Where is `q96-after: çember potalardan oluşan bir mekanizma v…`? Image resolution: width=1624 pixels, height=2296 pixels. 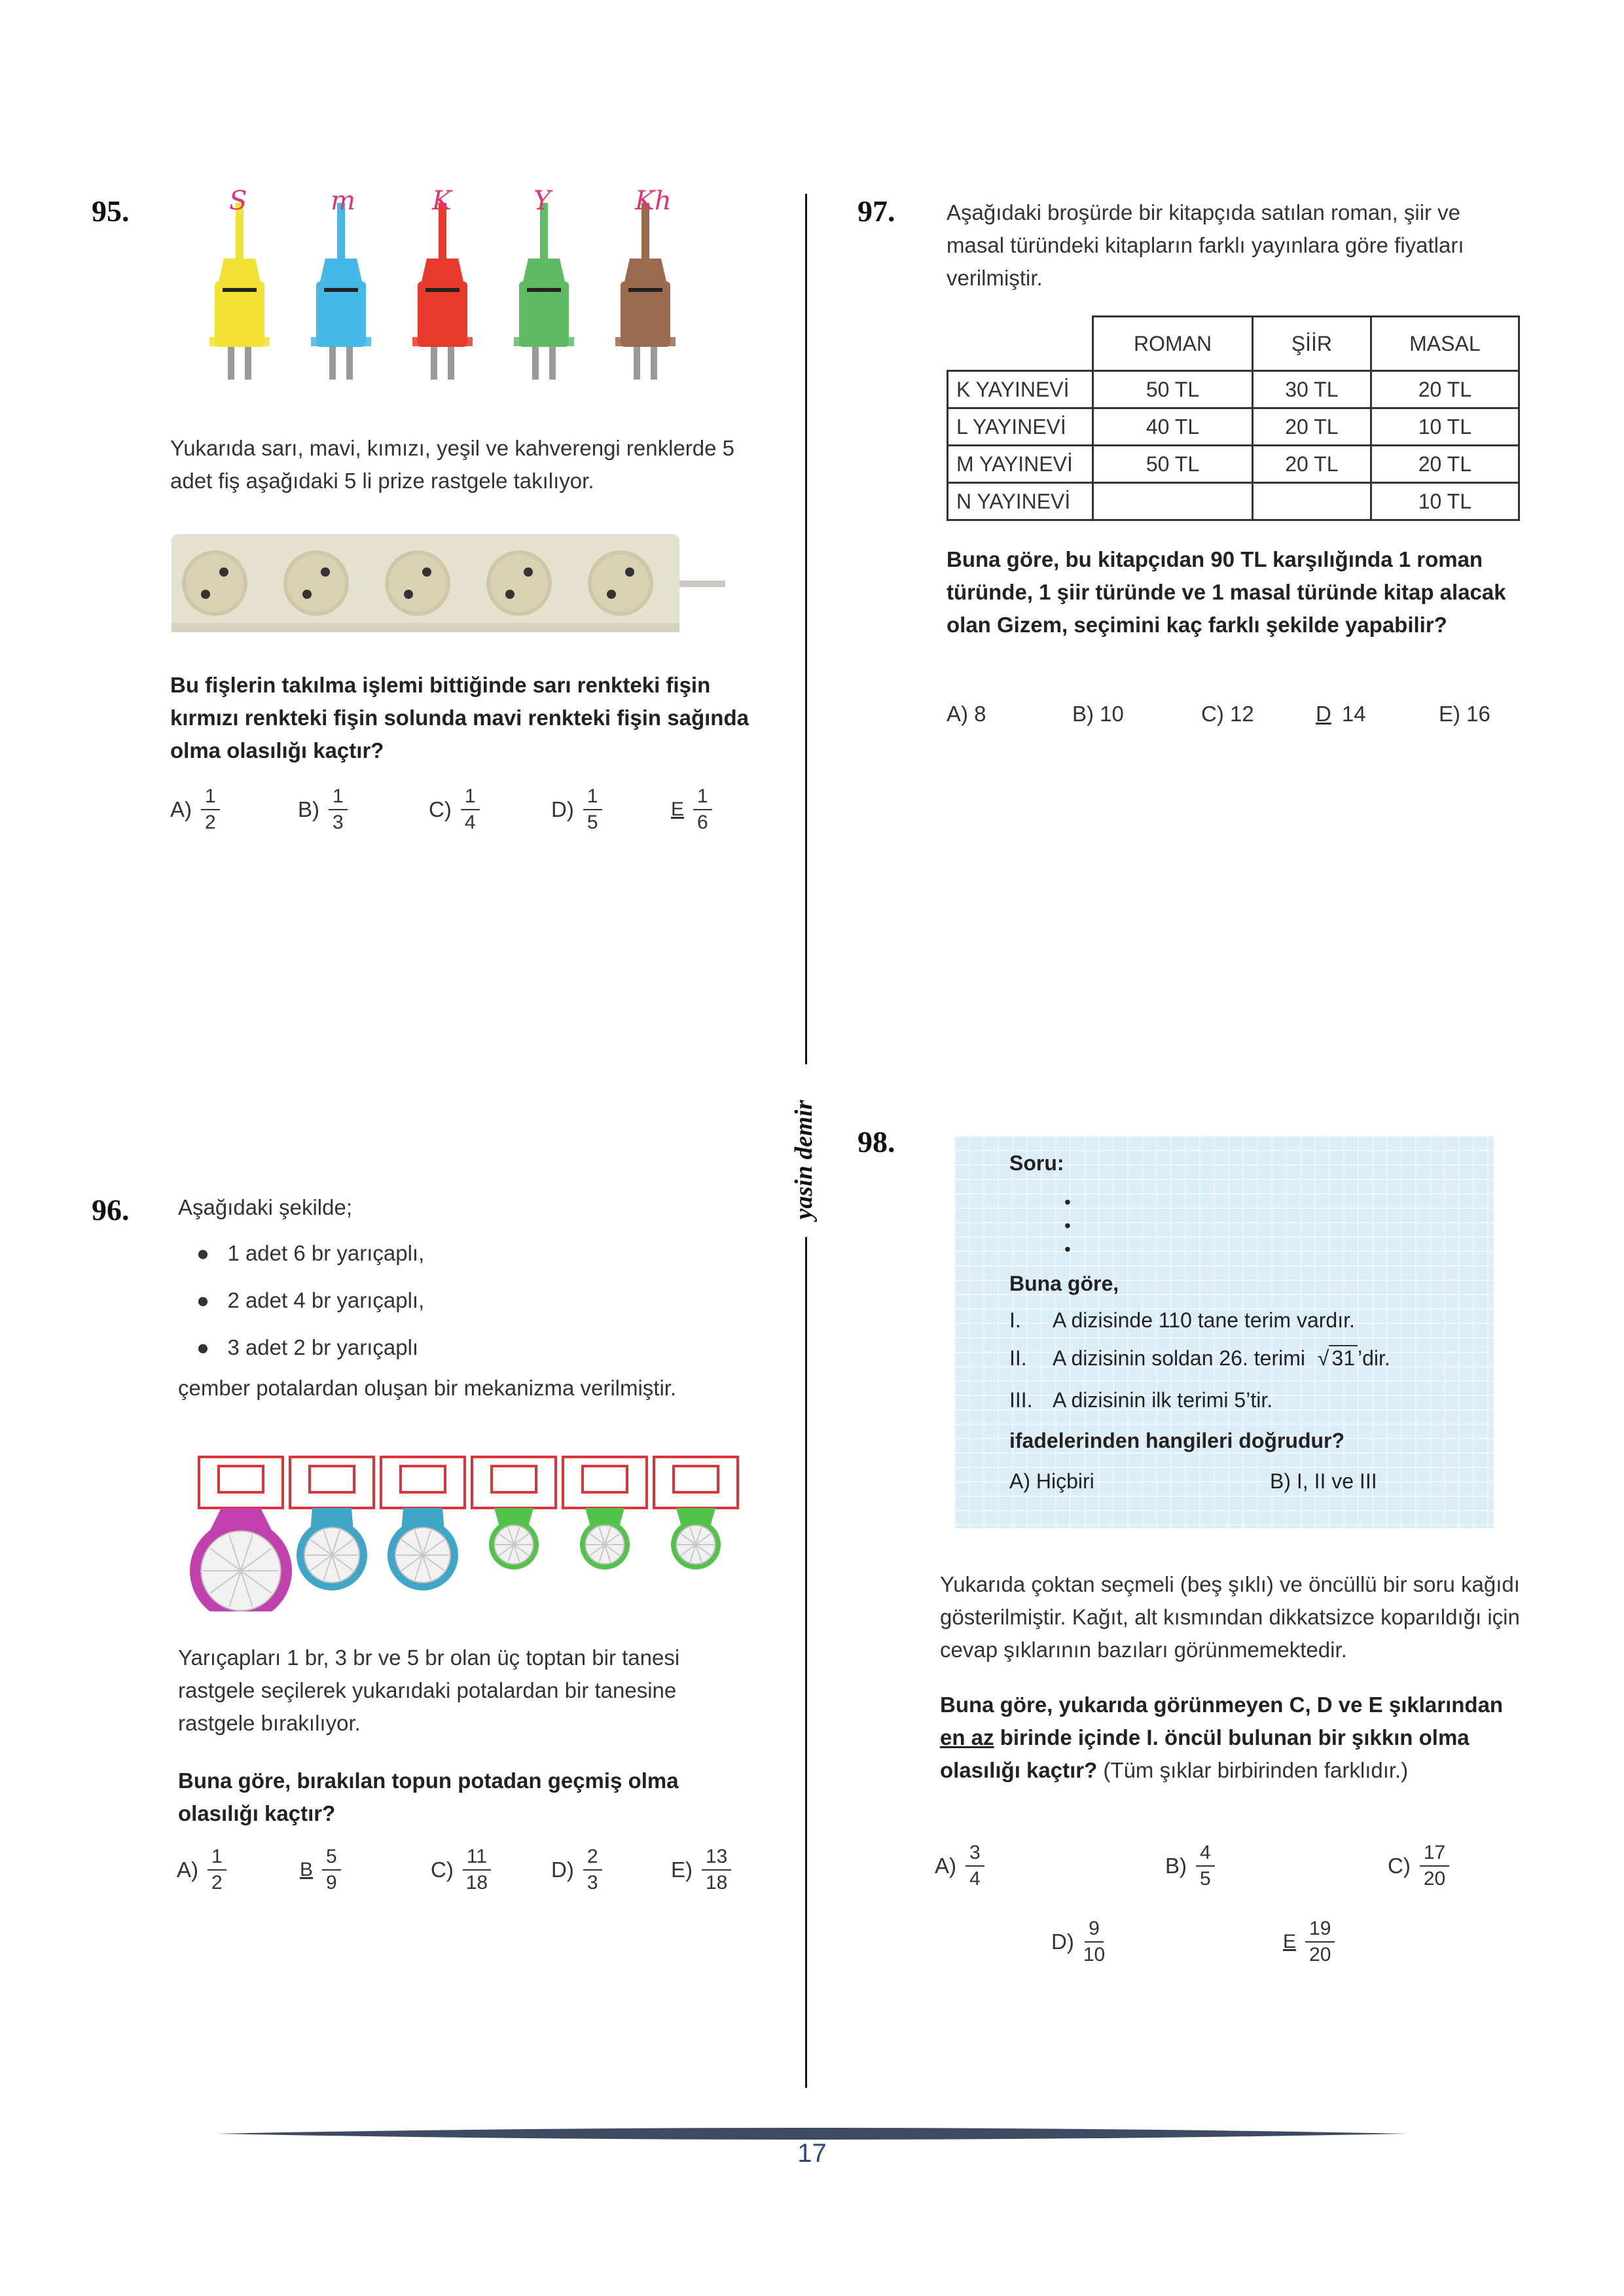 q96-after: çember potalardan oluşan bir mekanizma v… is located at coordinates (427, 1388).